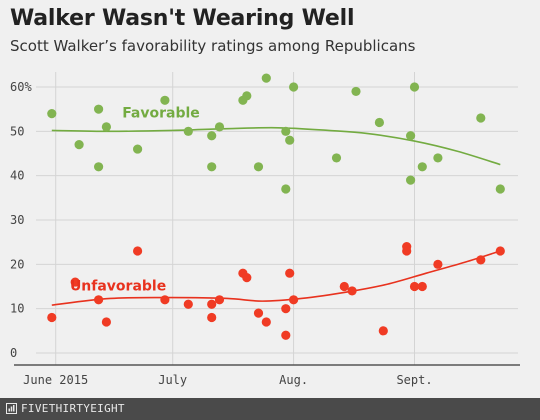 The image size is (540, 420). Describe the element at coordinates (17, 131) in the screenshot. I see `y-tick-label: 50` at that location.